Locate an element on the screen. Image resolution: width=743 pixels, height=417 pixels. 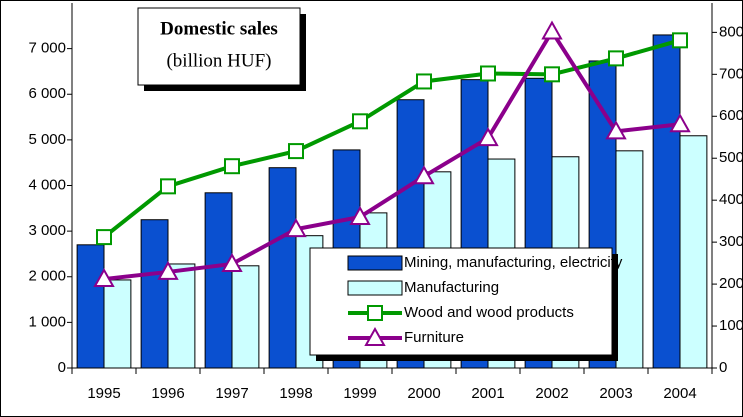
x-tick-label: 1995 is located at coordinates (103, 393).